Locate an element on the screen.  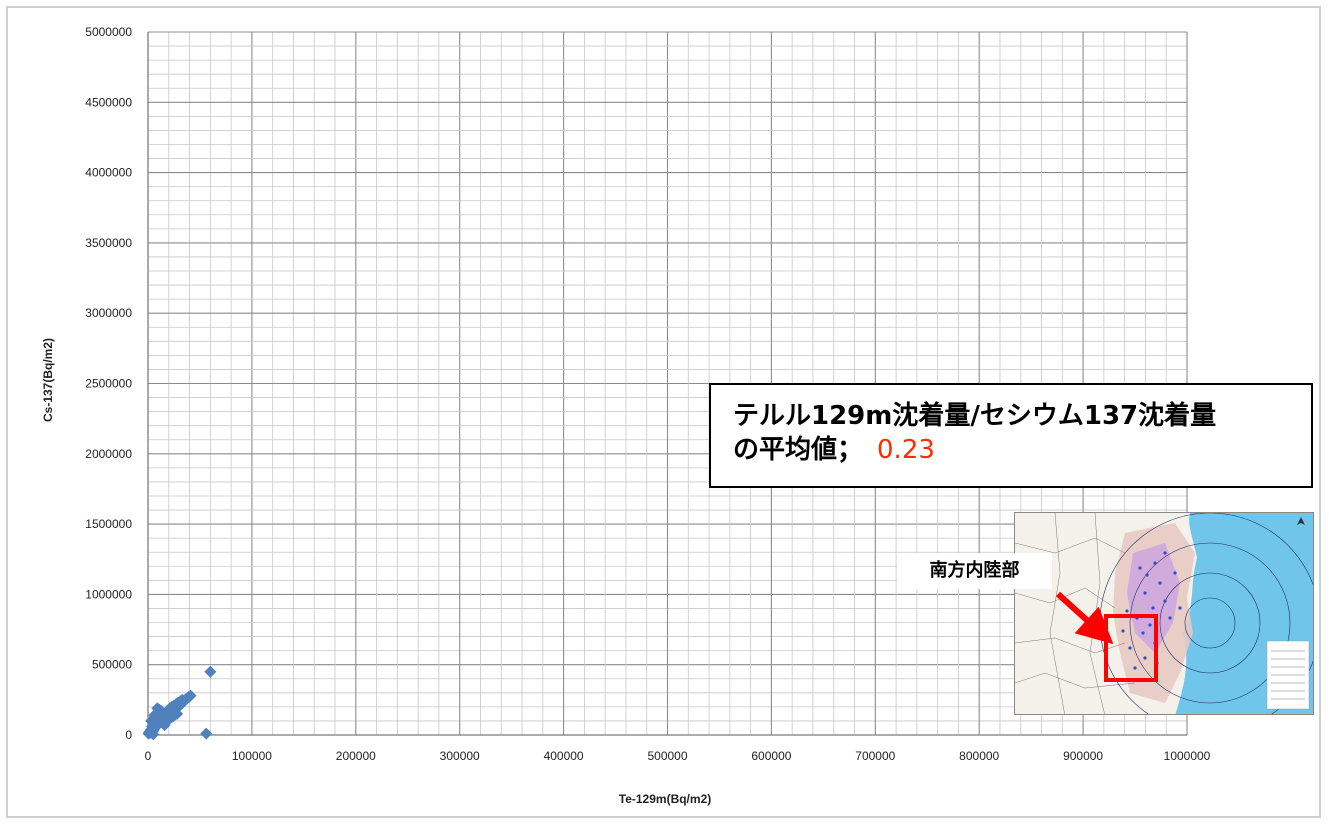
high-deposition-zone is located at coordinates (1153, 598).